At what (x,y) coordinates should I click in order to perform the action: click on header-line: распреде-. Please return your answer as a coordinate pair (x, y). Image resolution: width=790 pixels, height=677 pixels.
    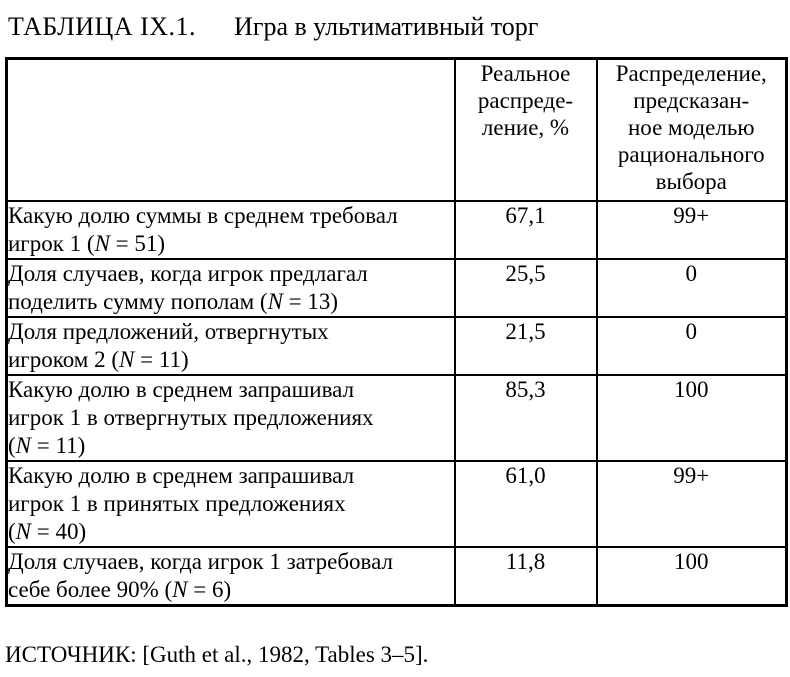
    Looking at the image, I should click on (525, 100).